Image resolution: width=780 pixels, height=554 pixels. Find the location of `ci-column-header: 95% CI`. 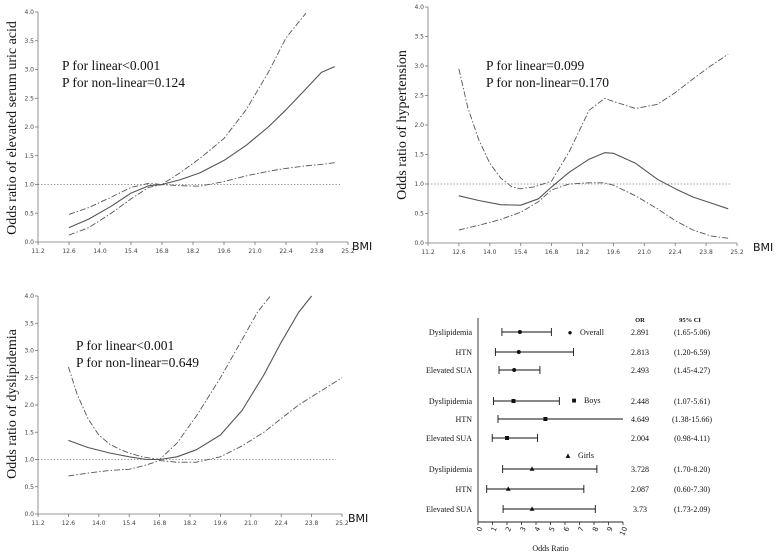

ci-column-header: 95% CI is located at coordinates (690, 320).